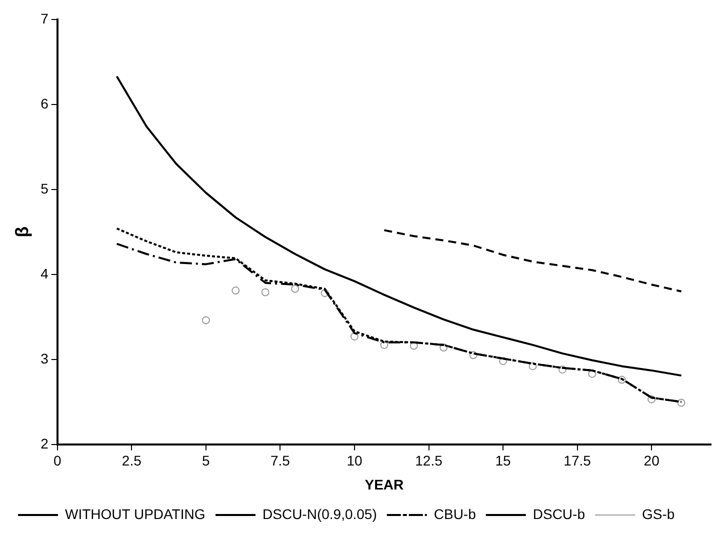 This screenshot has height=540, width=724. What do you see at coordinates (455, 514) in the screenshot?
I see `legend-label: CBU-b` at bounding box center [455, 514].